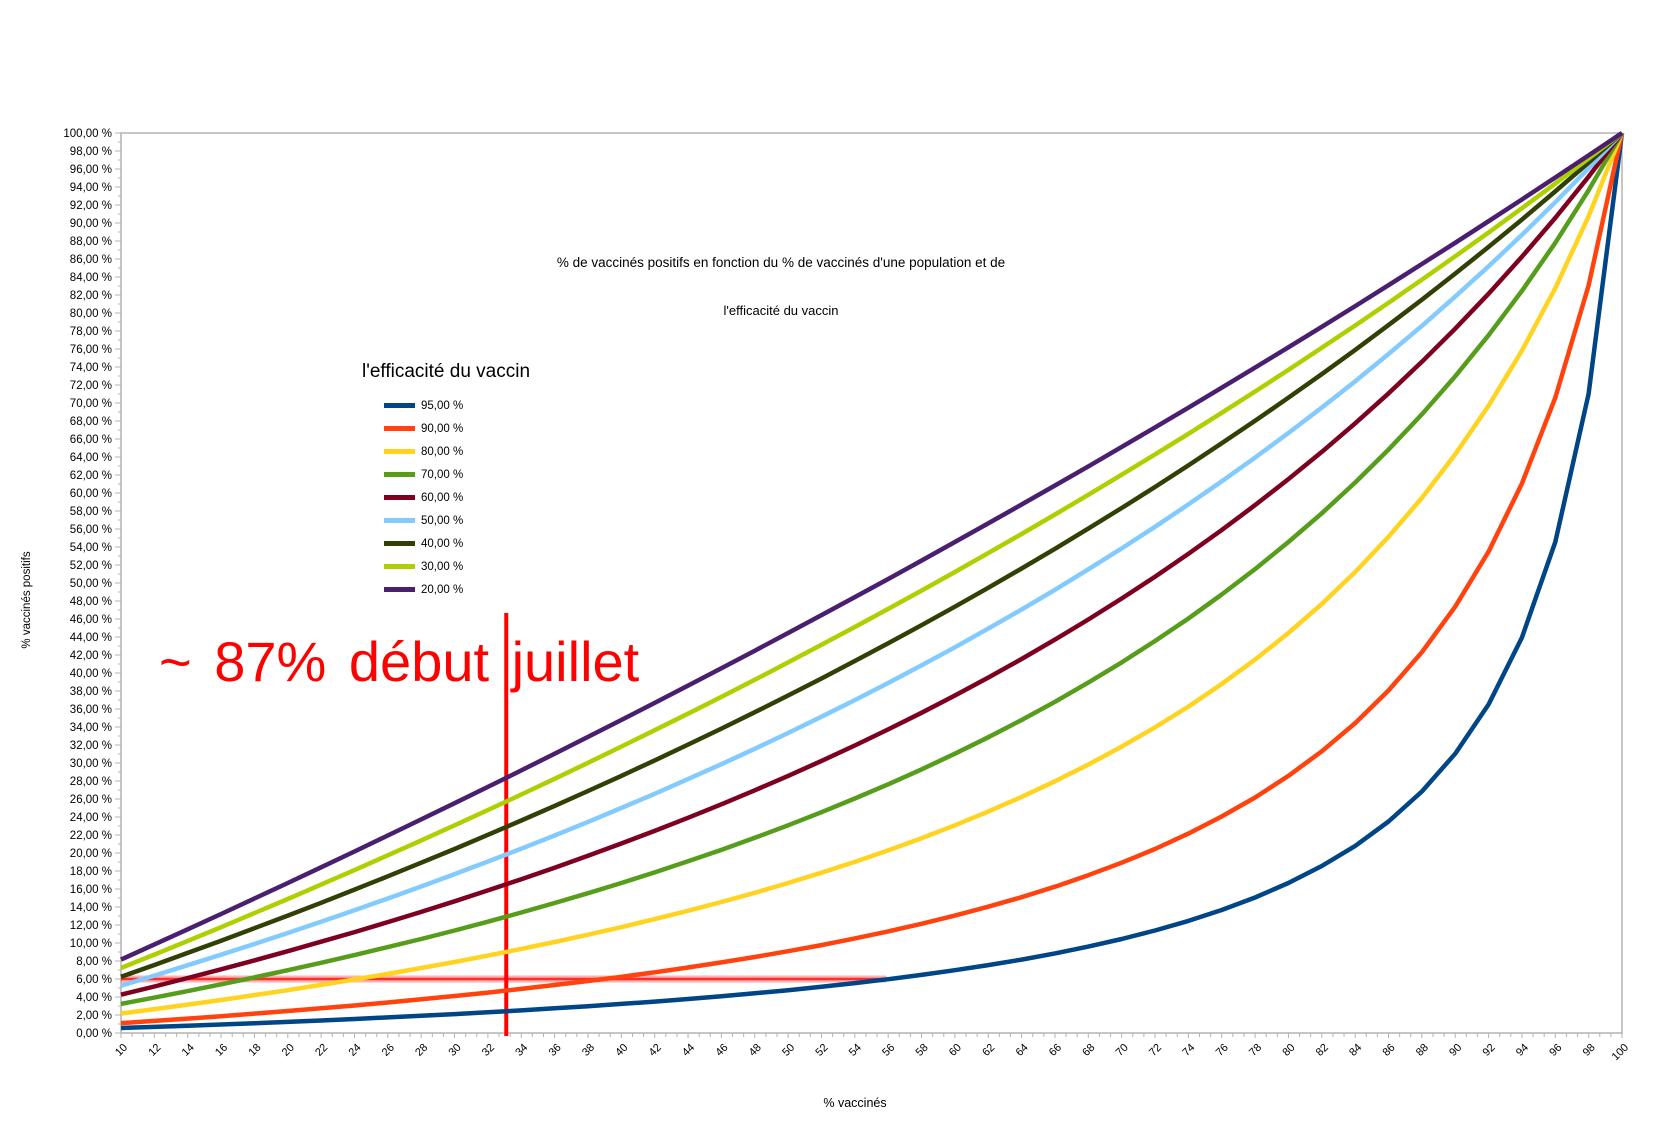 This screenshot has height=1131, width=1674. I want to click on legend-item-80: 80,00 %, so click(457, 451).